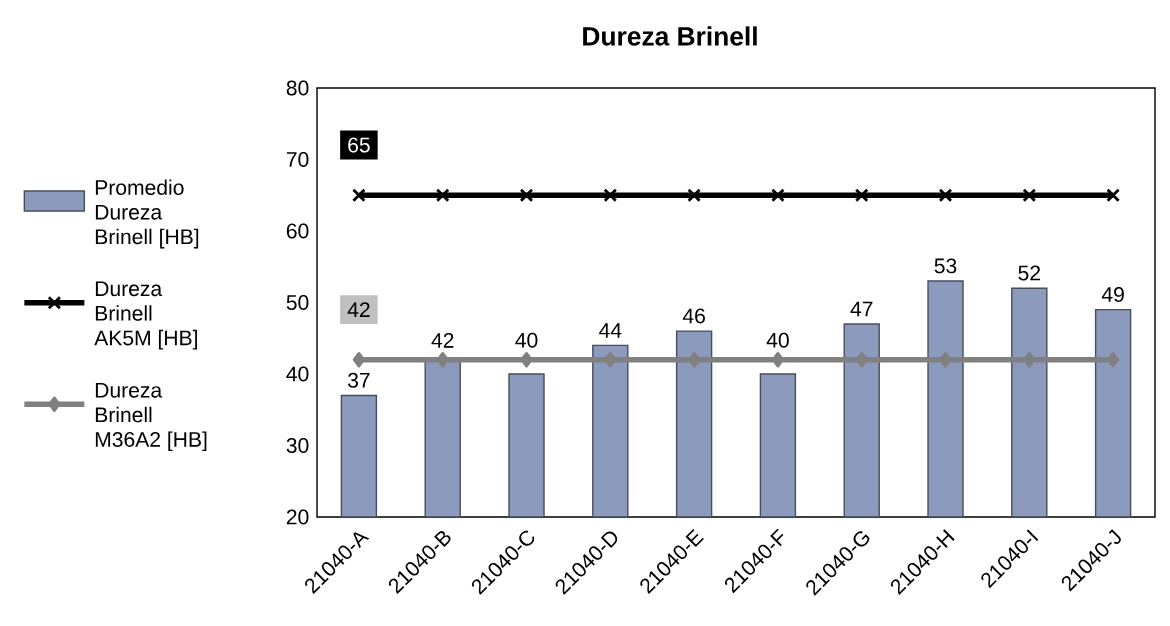 This screenshot has width=1170, height=626. Describe the element at coordinates (297, 231) in the screenshot. I see `y-tick-label: 60` at that location.